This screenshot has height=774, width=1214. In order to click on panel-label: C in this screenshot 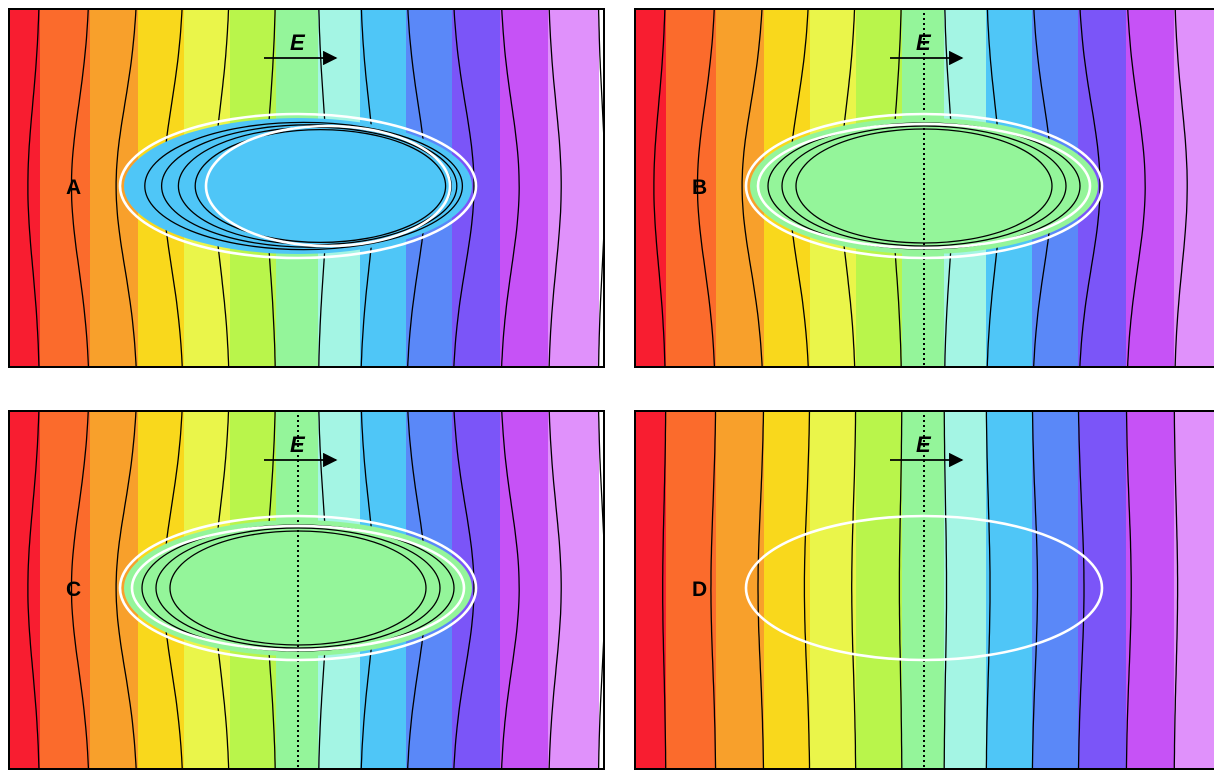, I will do `click(73, 589)`.